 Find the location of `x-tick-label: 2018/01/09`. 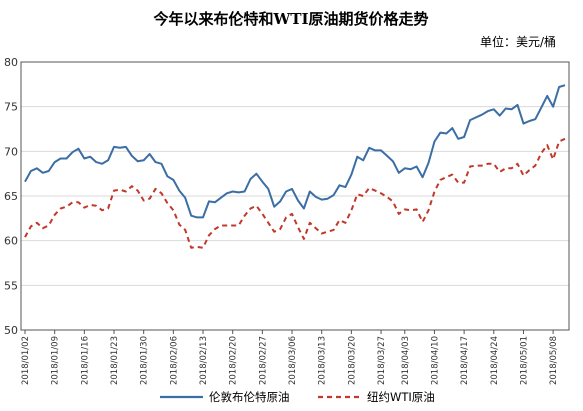

x-tick-label: 2018/01/09 is located at coordinates (56, 360).